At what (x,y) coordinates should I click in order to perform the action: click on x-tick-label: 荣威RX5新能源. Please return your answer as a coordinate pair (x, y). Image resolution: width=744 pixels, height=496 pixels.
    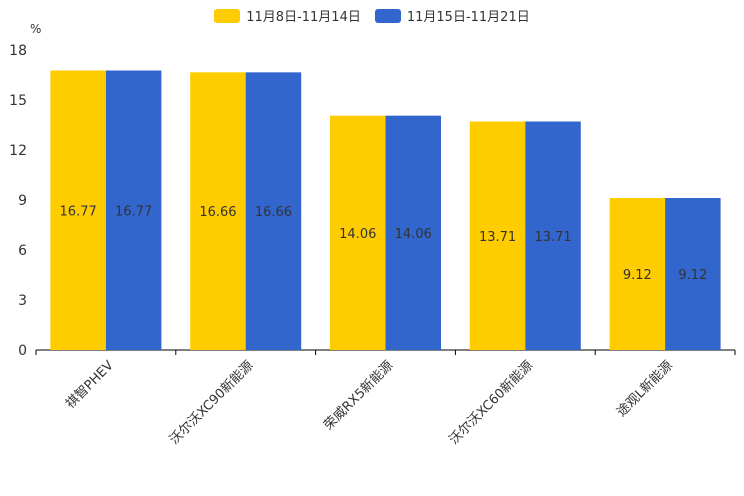
    Looking at the image, I should click on (359, 396).